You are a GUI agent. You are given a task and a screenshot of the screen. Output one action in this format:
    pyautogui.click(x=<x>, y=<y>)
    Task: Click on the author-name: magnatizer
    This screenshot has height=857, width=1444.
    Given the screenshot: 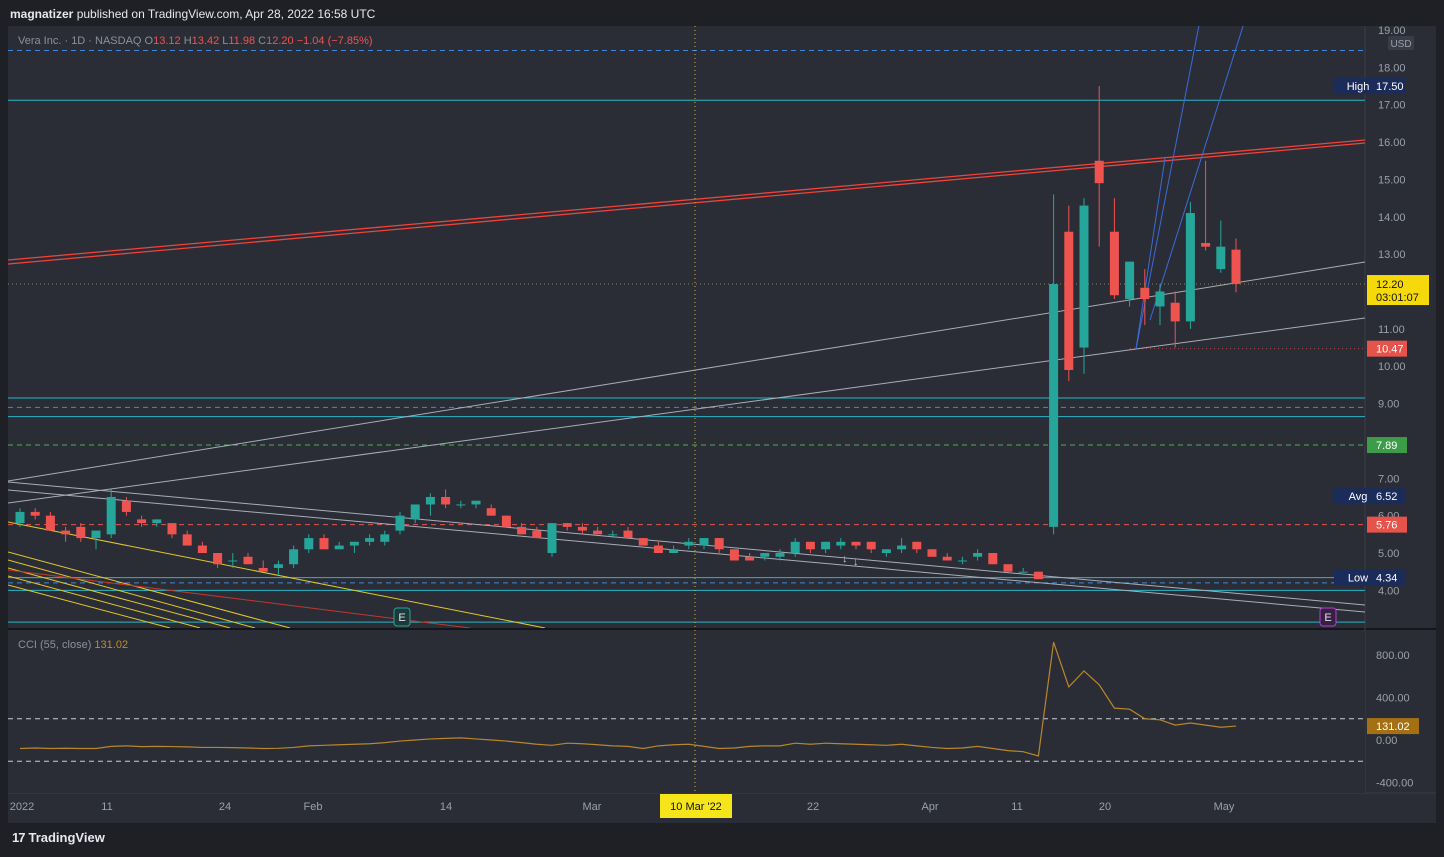 What is the action you would take?
    pyautogui.click(x=42, y=14)
    